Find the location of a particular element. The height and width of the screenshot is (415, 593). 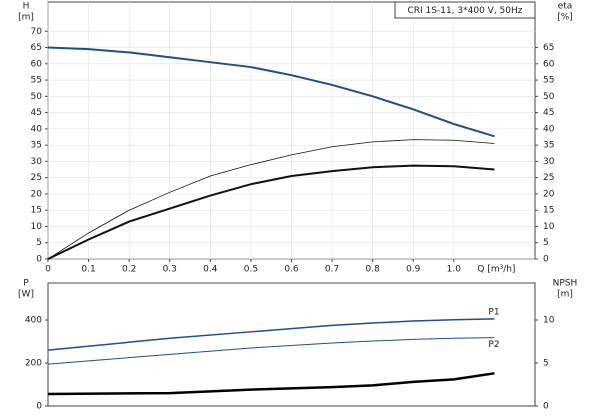

y2-tick-label: 15 is located at coordinates (548, 211).